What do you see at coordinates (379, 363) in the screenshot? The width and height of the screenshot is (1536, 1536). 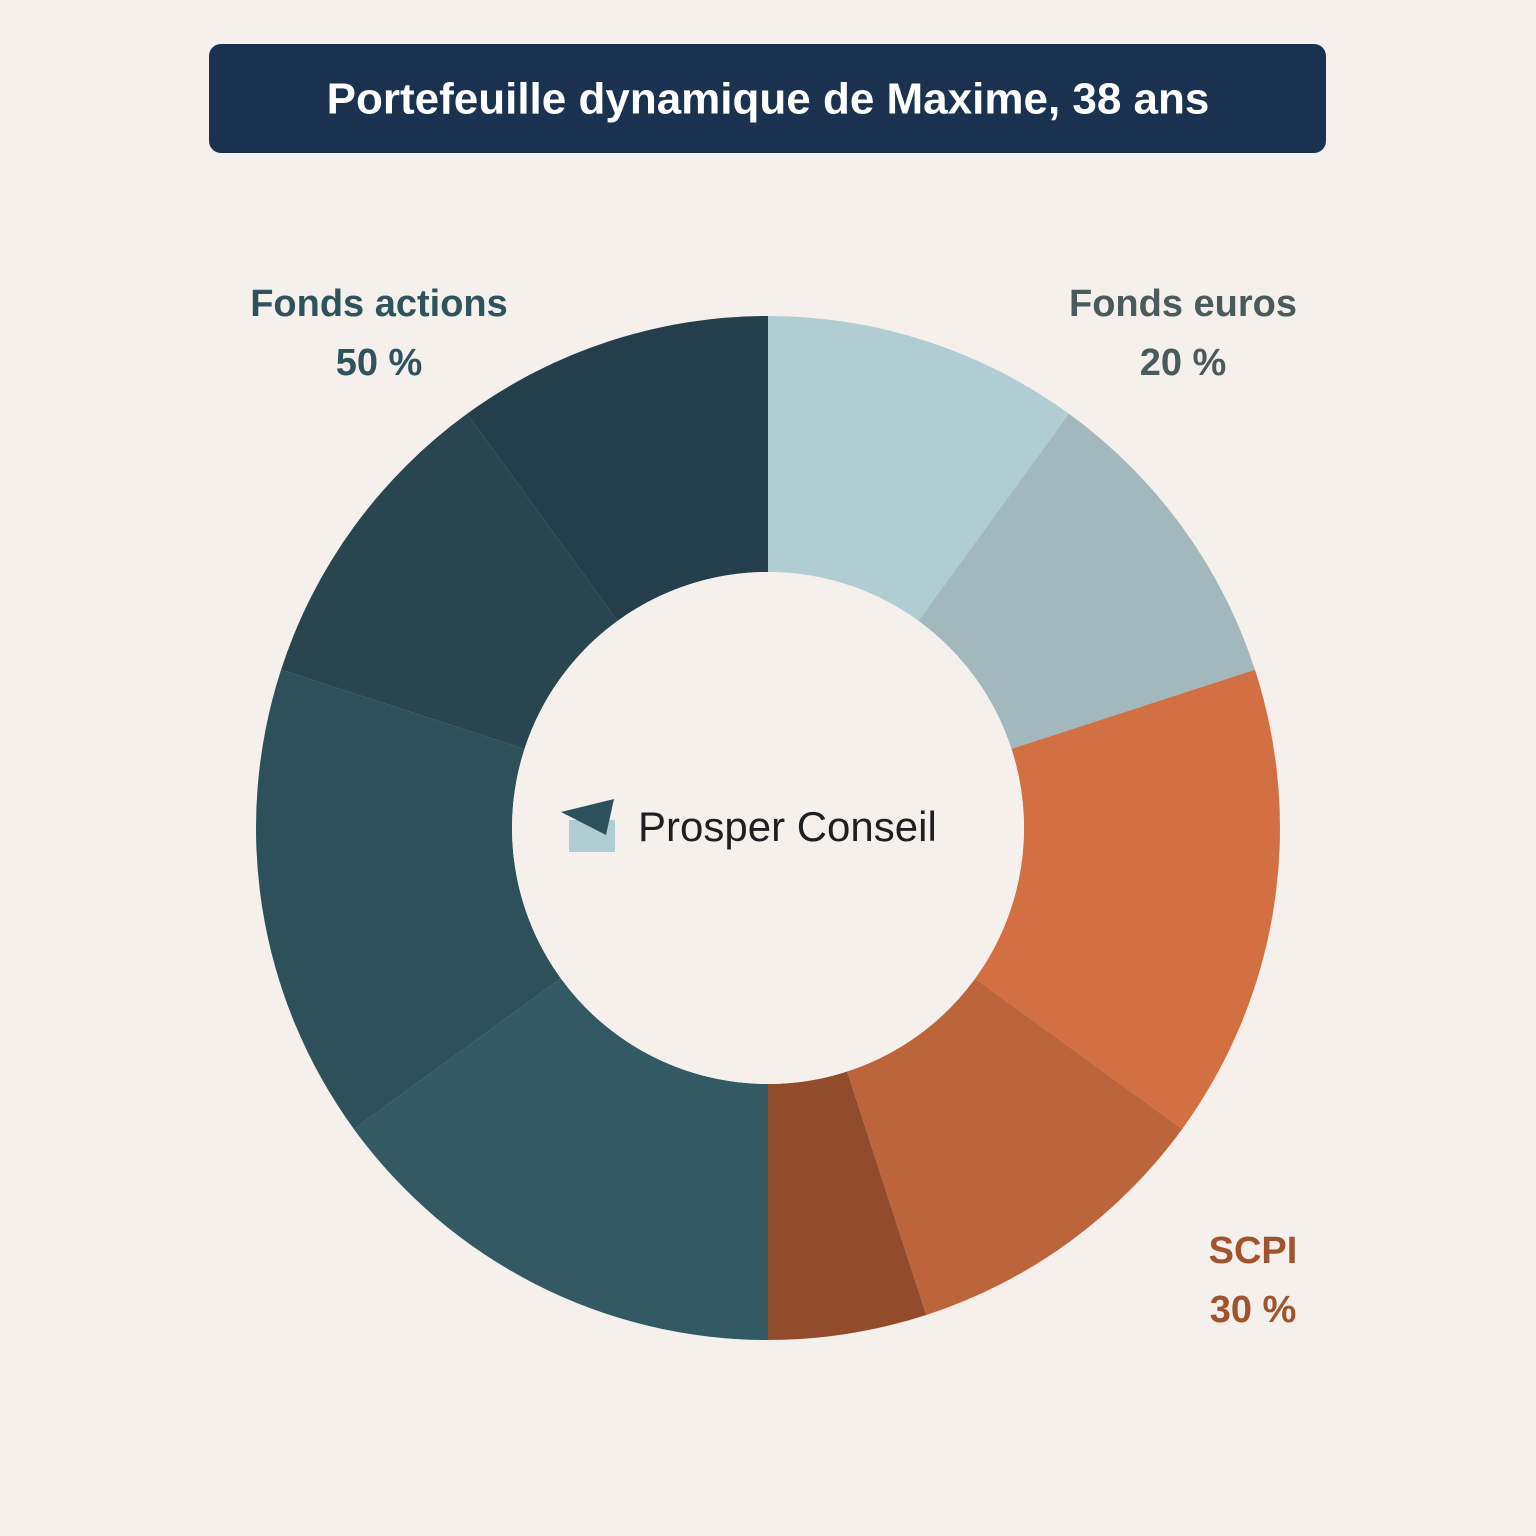 I see `value-label: 50 %` at bounding box center [379, 363].